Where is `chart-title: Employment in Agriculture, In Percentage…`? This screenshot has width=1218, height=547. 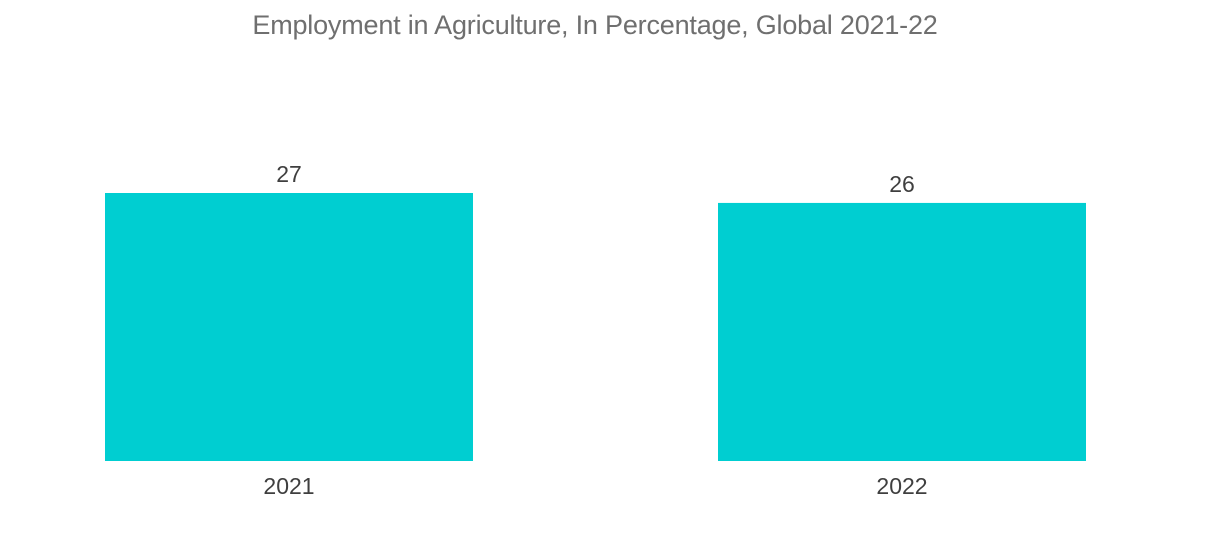
chart-title: Employment in Agriculture, In Percentage… is located at coordinates (595, 25).